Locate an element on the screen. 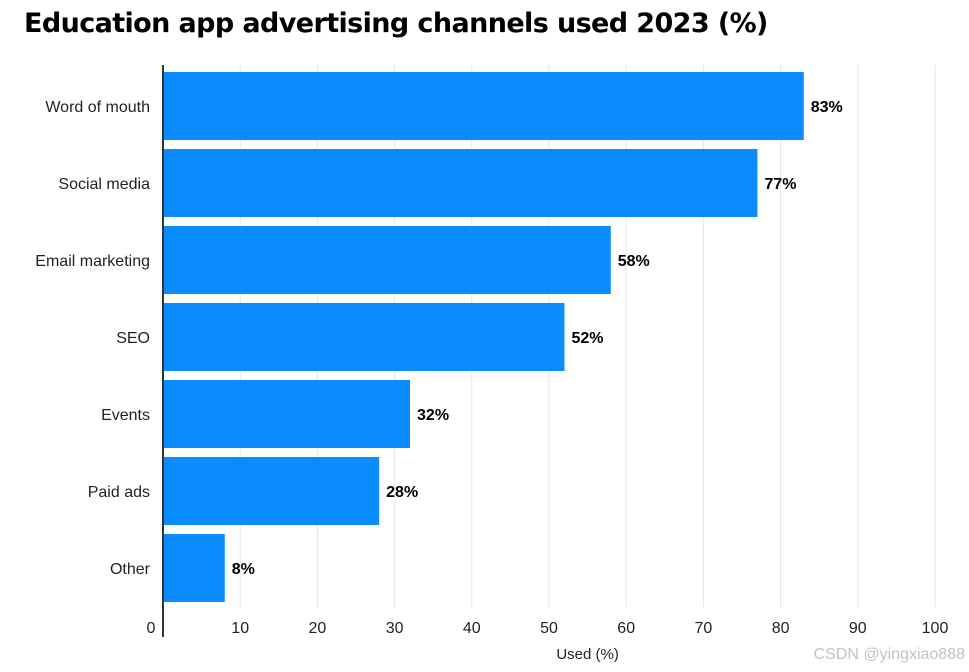 Image resolution: width=969 pixels, height=672 pixels. x-tick-label: 20 is located at coordinates (318, 628).